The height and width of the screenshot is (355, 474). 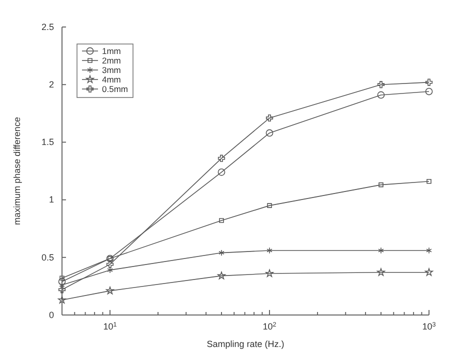 I want to click on y-tick-label: 1, so click(x=51, y=199).